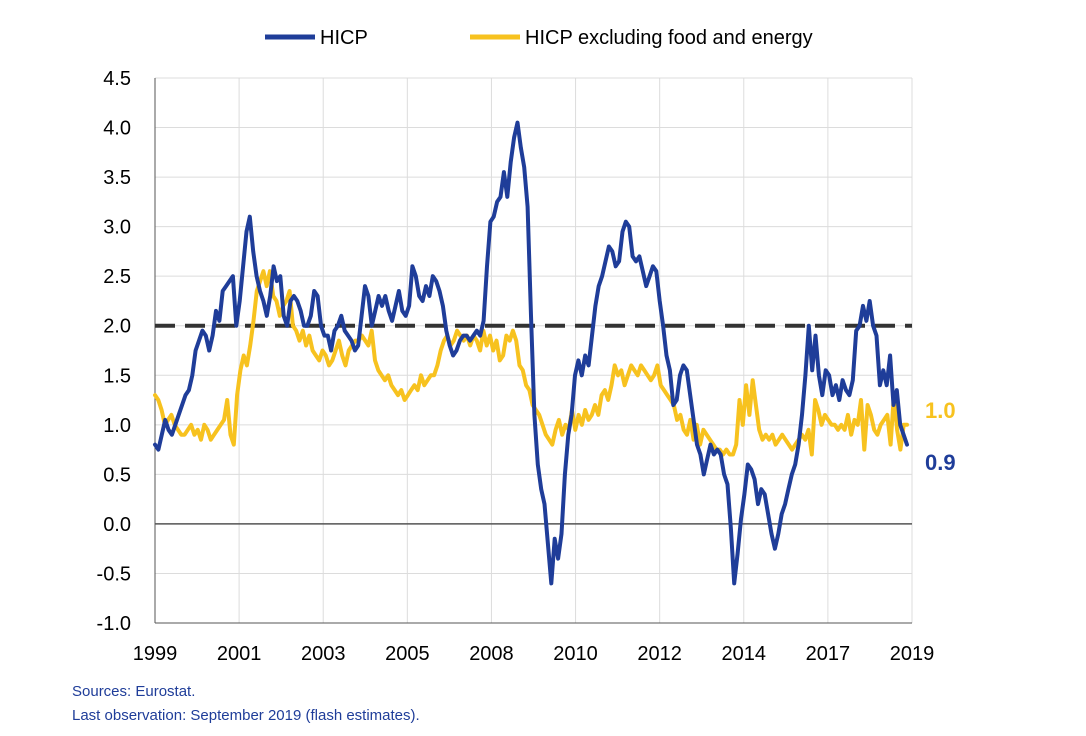 Image resolution: width=1086 pixels, height=736 pixels. What do you see at coordinates (575, 654) in the screenshot?
I see `x-tick-label: 2010` at bounding box center [575, 654].